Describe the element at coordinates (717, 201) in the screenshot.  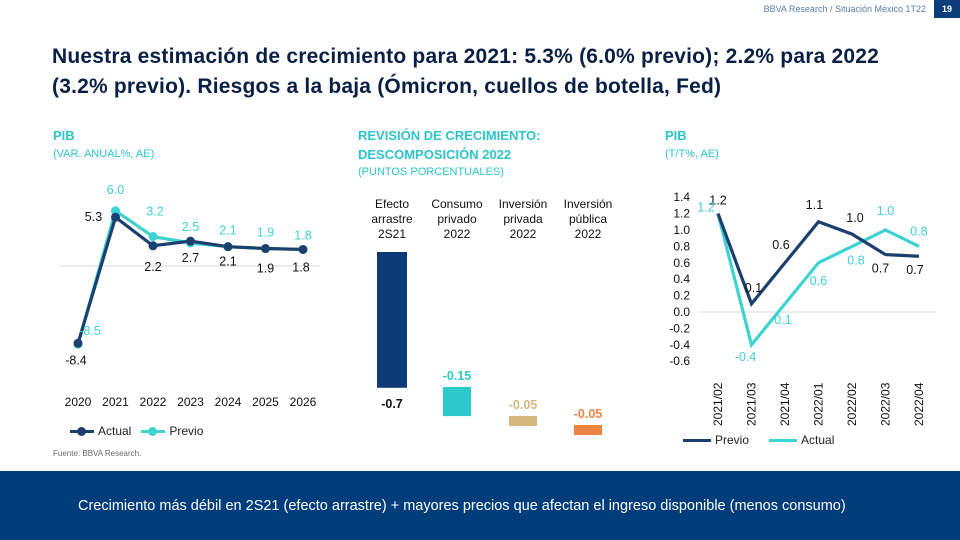
I see `chart3-label-previo: 1.2` at that location.